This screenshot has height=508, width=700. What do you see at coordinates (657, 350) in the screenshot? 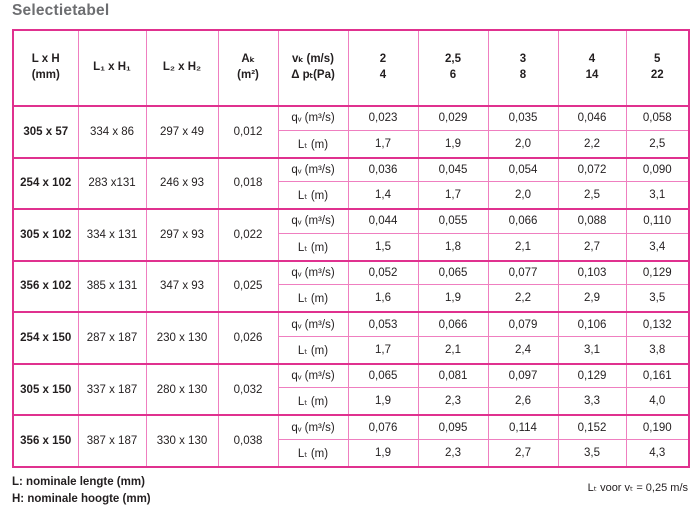
I see `cell-lt-value: 3,8` at bounding box center [657, 350].